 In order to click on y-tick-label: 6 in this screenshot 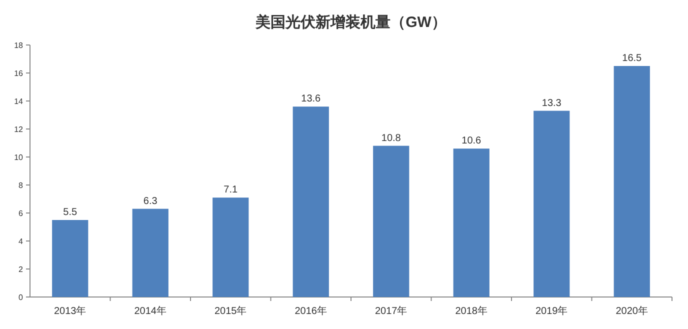, I will do `click(21, 213)`.